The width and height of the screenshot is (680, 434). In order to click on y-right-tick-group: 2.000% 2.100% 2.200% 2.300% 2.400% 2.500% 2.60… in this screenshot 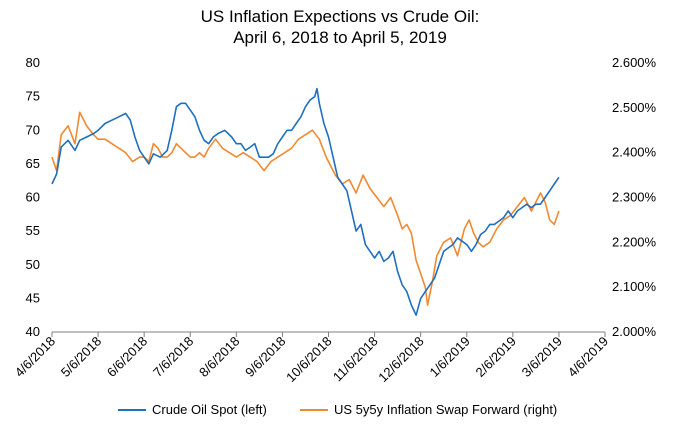, I will do `click(634, 197)`.